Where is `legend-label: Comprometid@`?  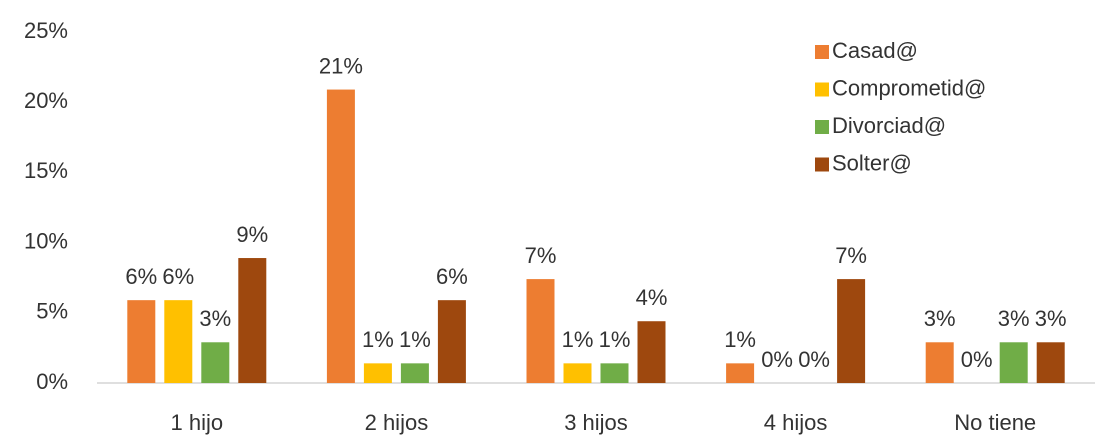
legend-label: Comprometid@ is located at coordinates (909, 87).